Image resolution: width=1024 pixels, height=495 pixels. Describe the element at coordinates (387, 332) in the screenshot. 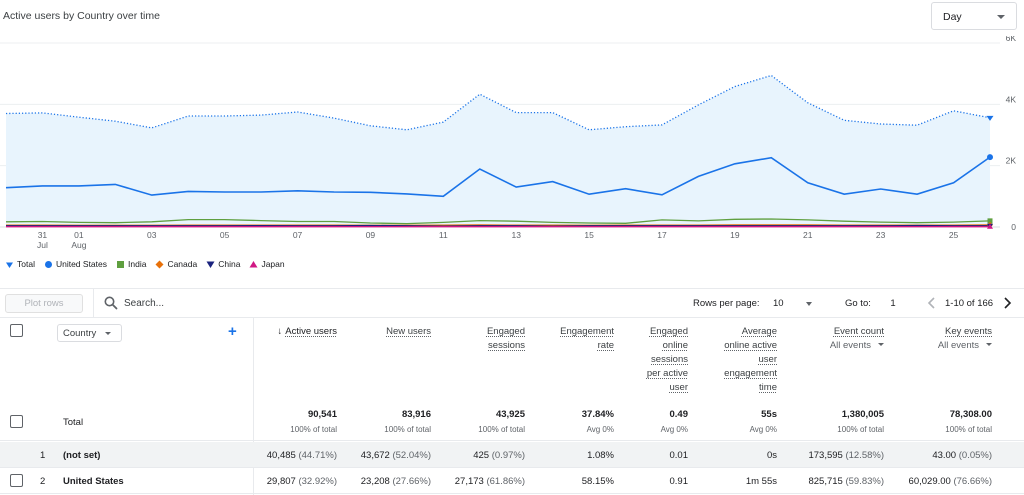

I see `column-header-new-users: New users` at that location.